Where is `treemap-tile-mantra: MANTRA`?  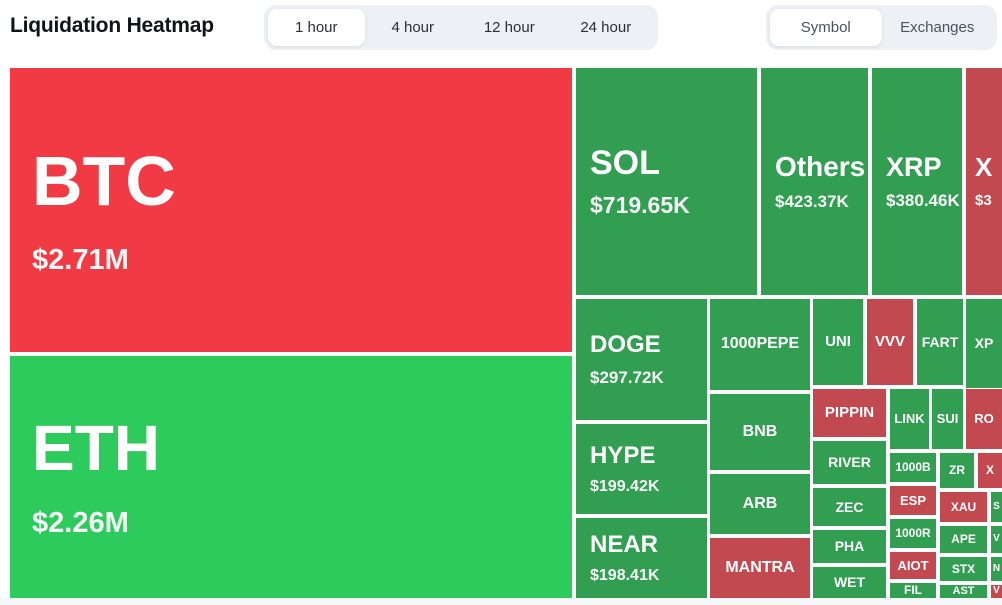
treemap-tile-mantra: MANTRA is located at coordinates (760, 568).